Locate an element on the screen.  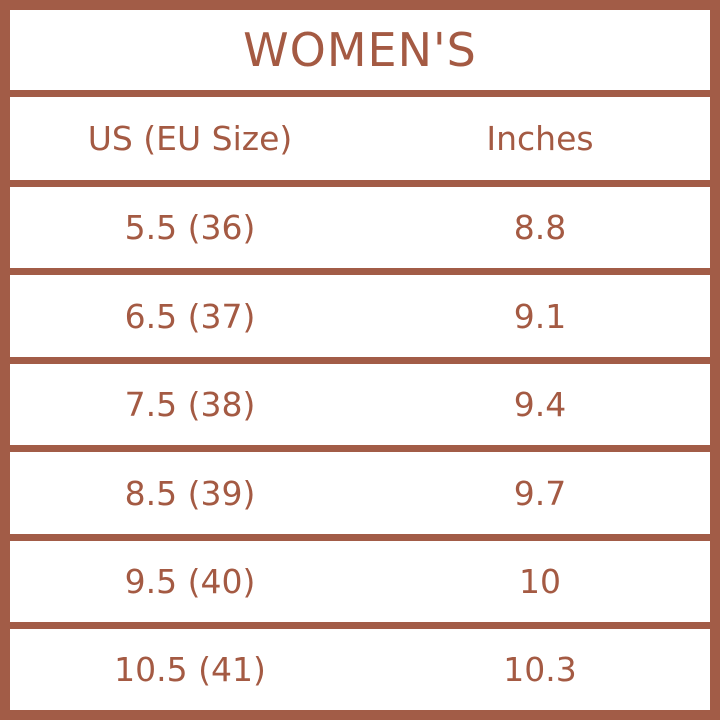
table-cell-inches: 10 is located at coordinates (540, 581).